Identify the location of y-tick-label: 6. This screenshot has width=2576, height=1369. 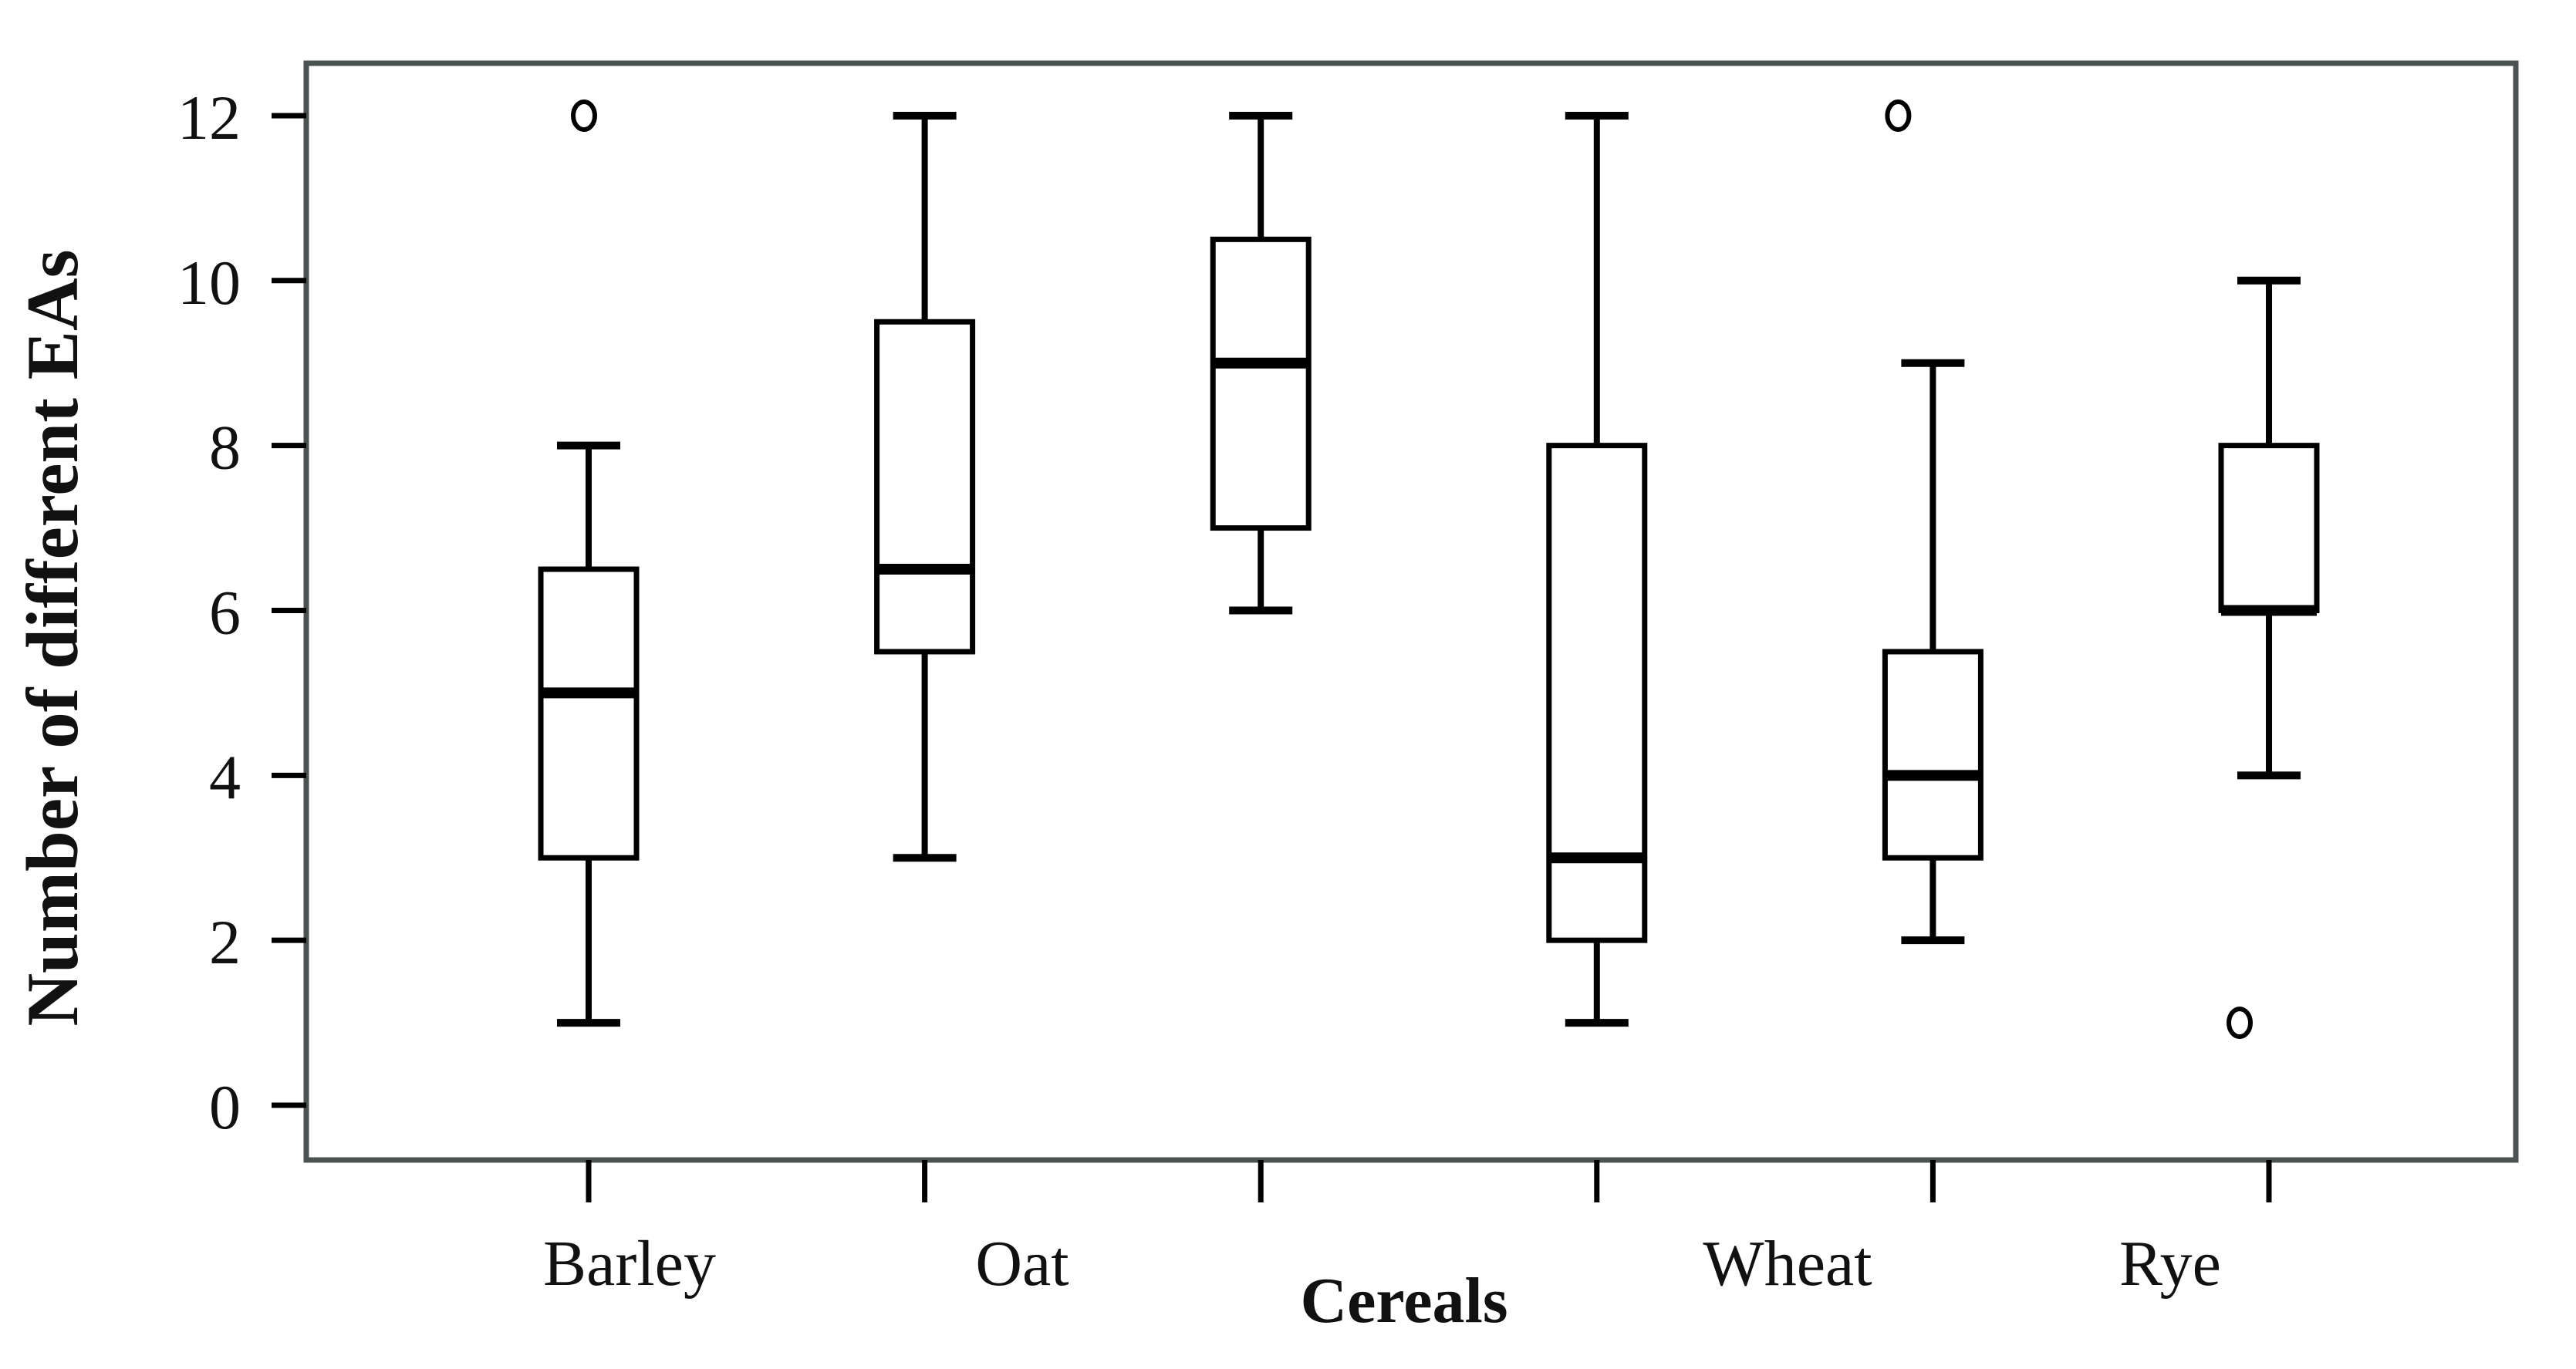
(225, 612).